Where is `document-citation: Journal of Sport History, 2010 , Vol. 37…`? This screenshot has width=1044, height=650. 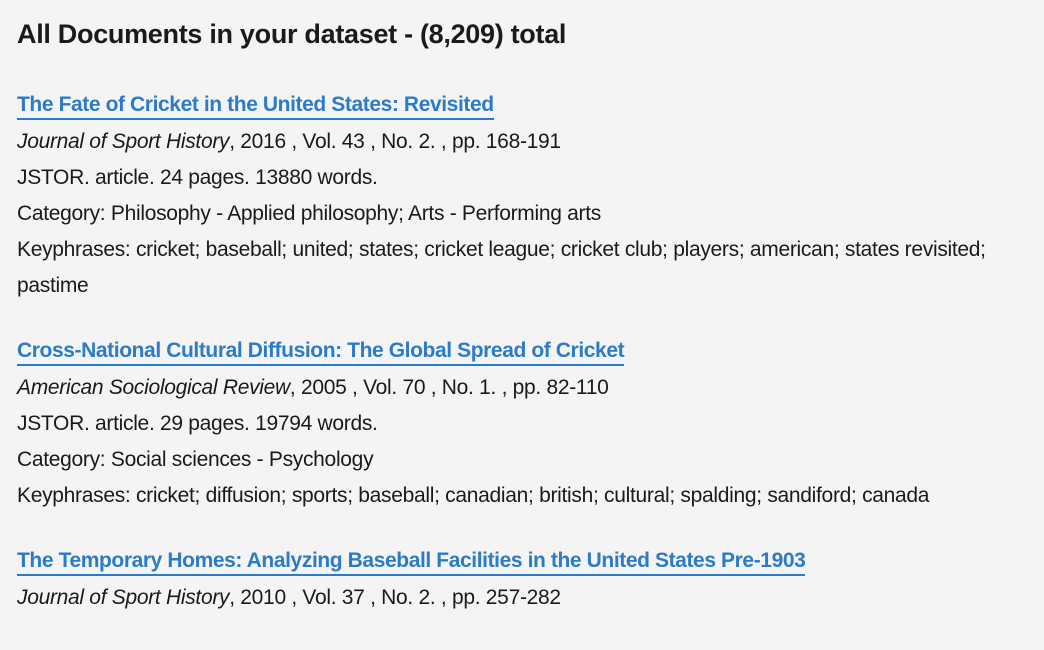 document-citation: Journal of Sport History, 2010 , Vol. 37… is located at coordinates (527, 598).